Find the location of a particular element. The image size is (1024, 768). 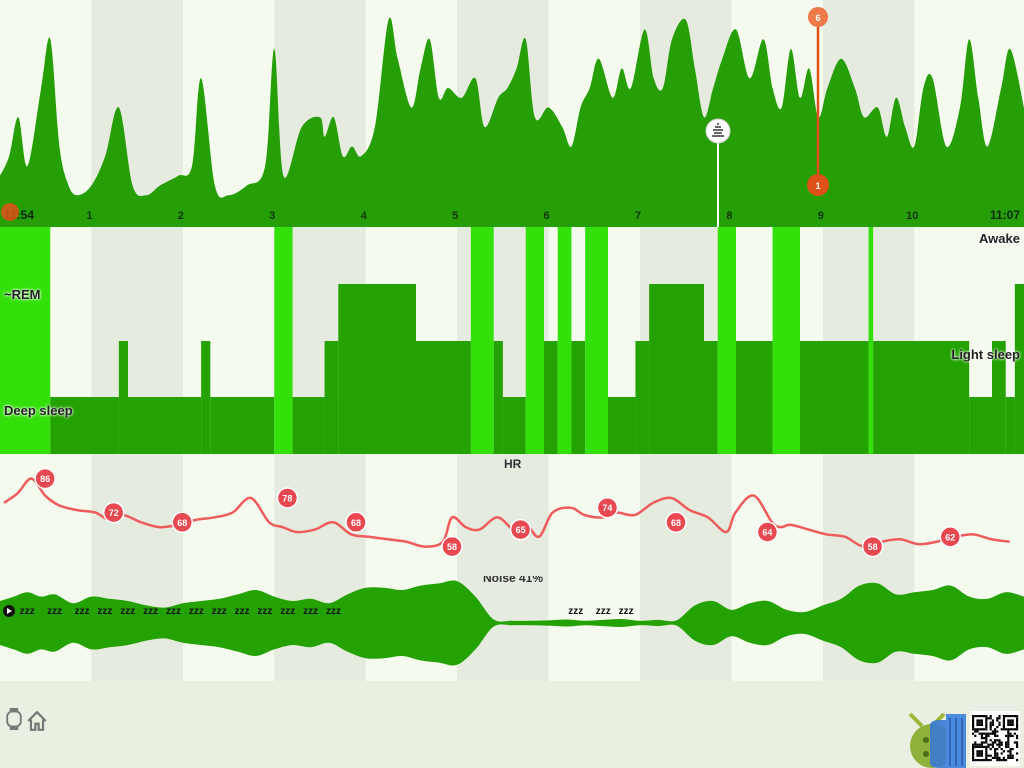

qr-code-icon is located at coordinates (995, 738).